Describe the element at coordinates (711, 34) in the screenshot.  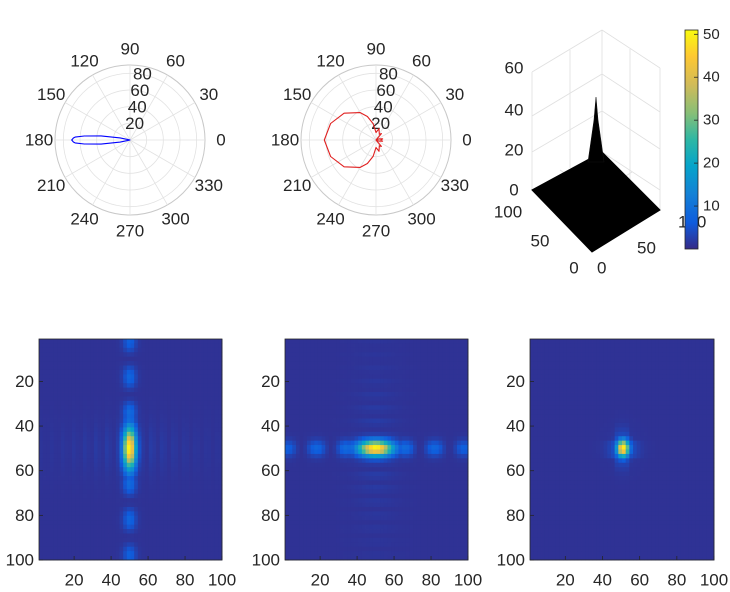
I see `colorbar-tick-label: 50` at that location.